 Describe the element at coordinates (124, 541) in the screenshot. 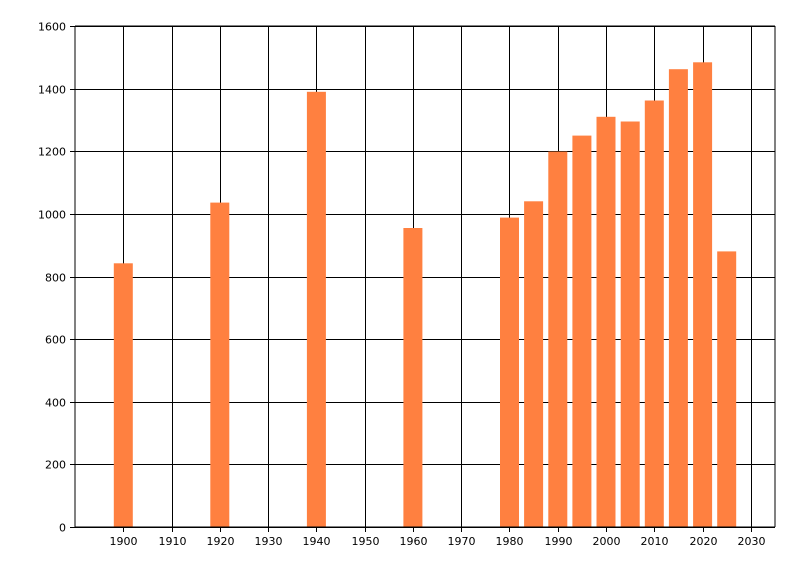

I see `x-tick-label: 1900` at that location.